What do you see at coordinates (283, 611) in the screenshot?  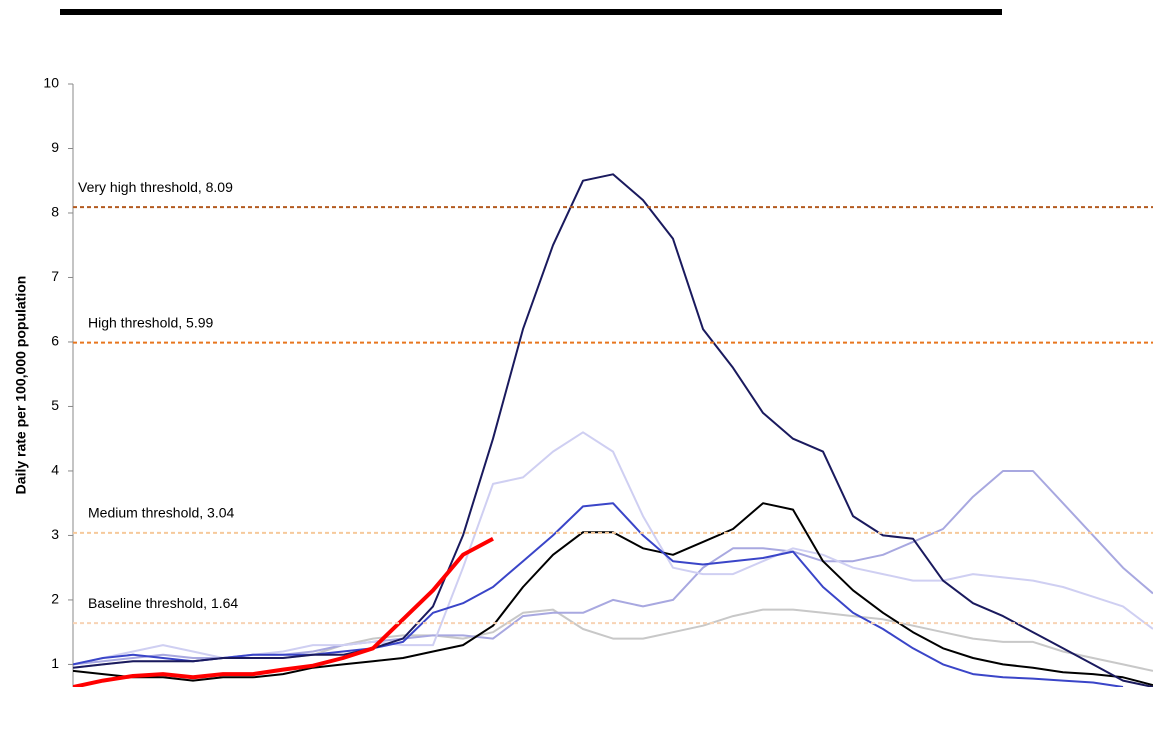 I see `series-line` at bounding box center [283, 611].